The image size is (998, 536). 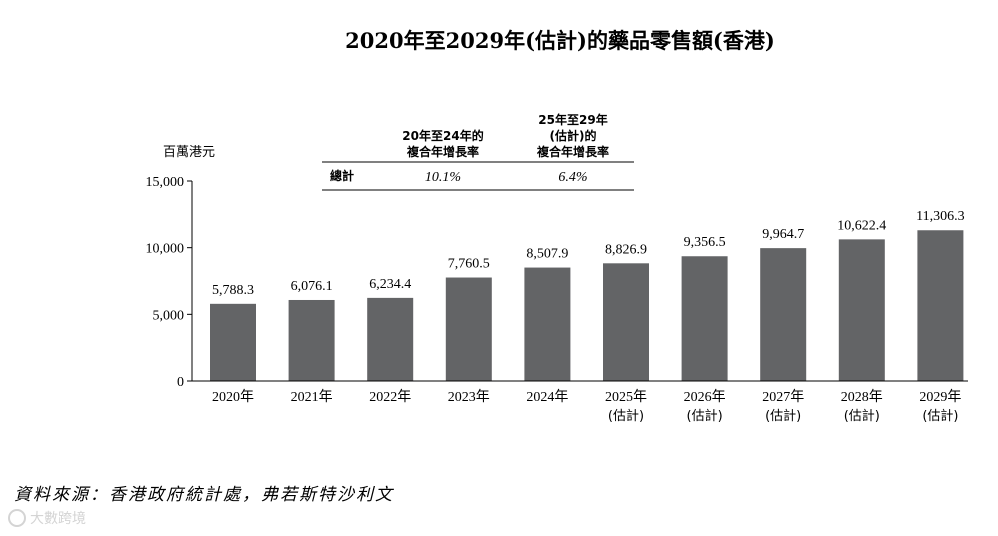 What do you see at coordinates (547, 397) in the screenshot?
I see `x-tick-label: 2024年` at bounding box center [547, 397].